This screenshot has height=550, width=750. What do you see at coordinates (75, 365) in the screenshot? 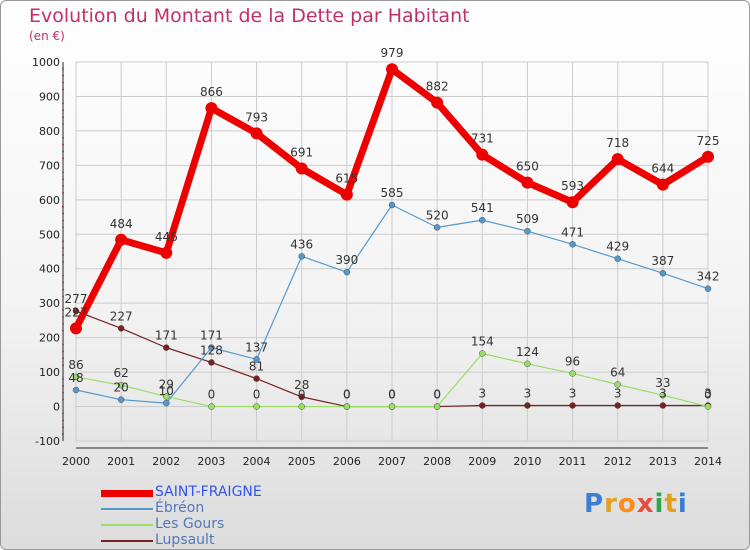
I see `data-label: 86` at bounding box center [75, 365].